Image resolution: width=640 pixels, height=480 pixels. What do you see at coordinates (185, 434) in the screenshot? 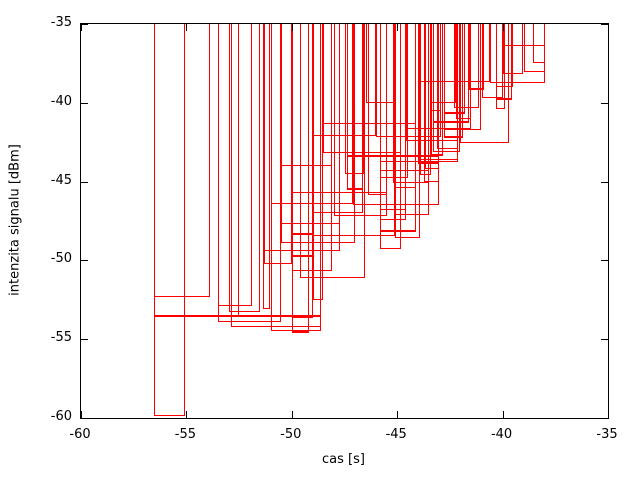
I see `x-tick-label: -55` at bounding box center [185, 434].